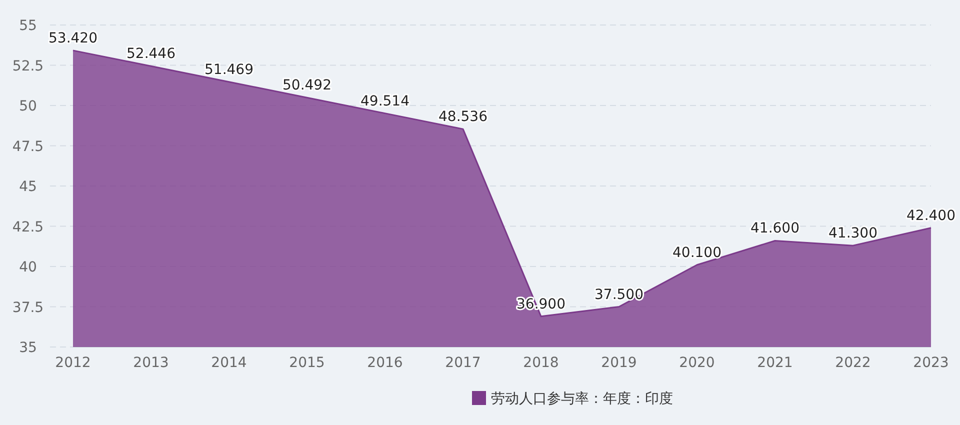 This screenshot has height=425, width=960. What do you see at coordinates (853, 234) in the screenshot?
I see `data-label: 41.300` at bounding box center [853, 234].